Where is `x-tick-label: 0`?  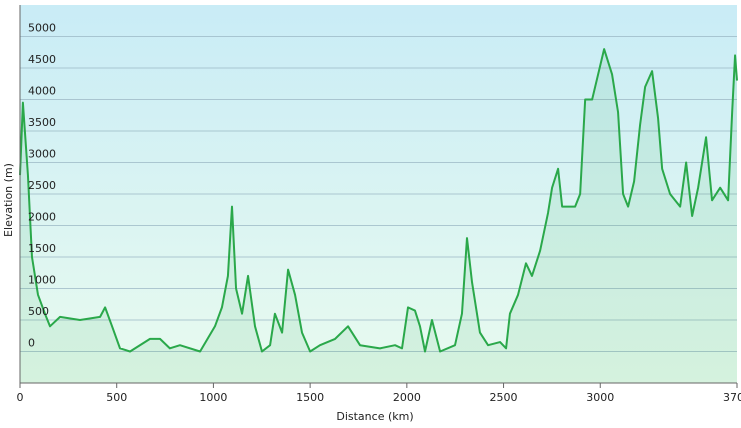
x-tick-label: 0 is located at coordinates (20, 397).